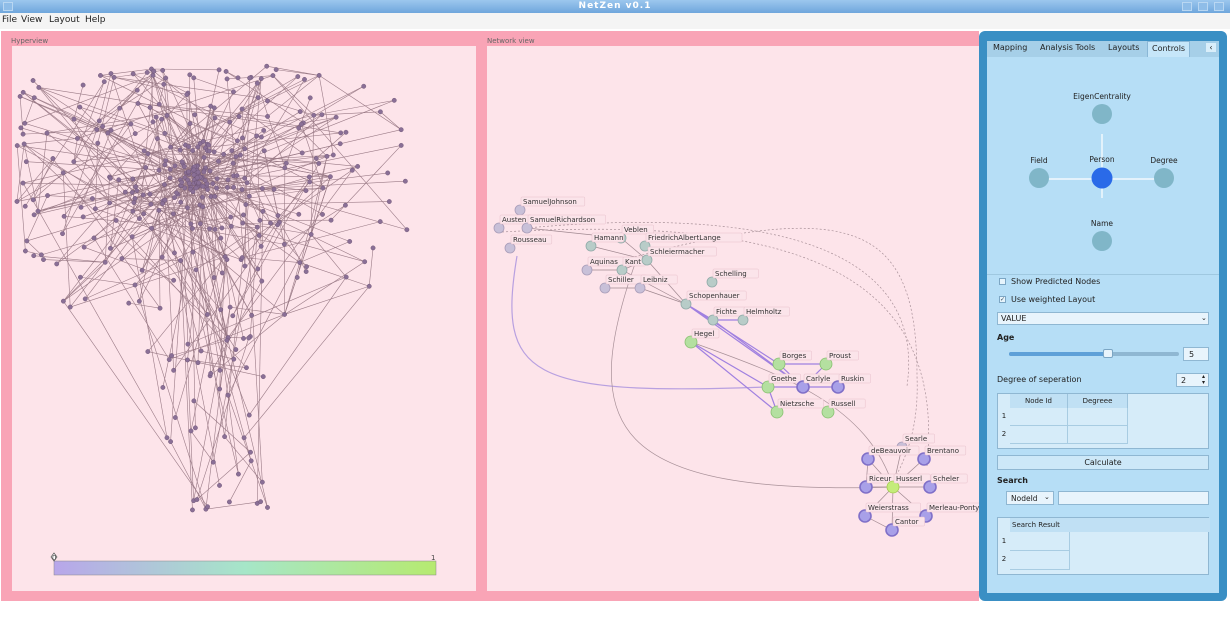  What do you see at coordinates (1002, 281) in the screenshot?
I see `show-predicted-checkbox` at bounding box center [1002, 281].